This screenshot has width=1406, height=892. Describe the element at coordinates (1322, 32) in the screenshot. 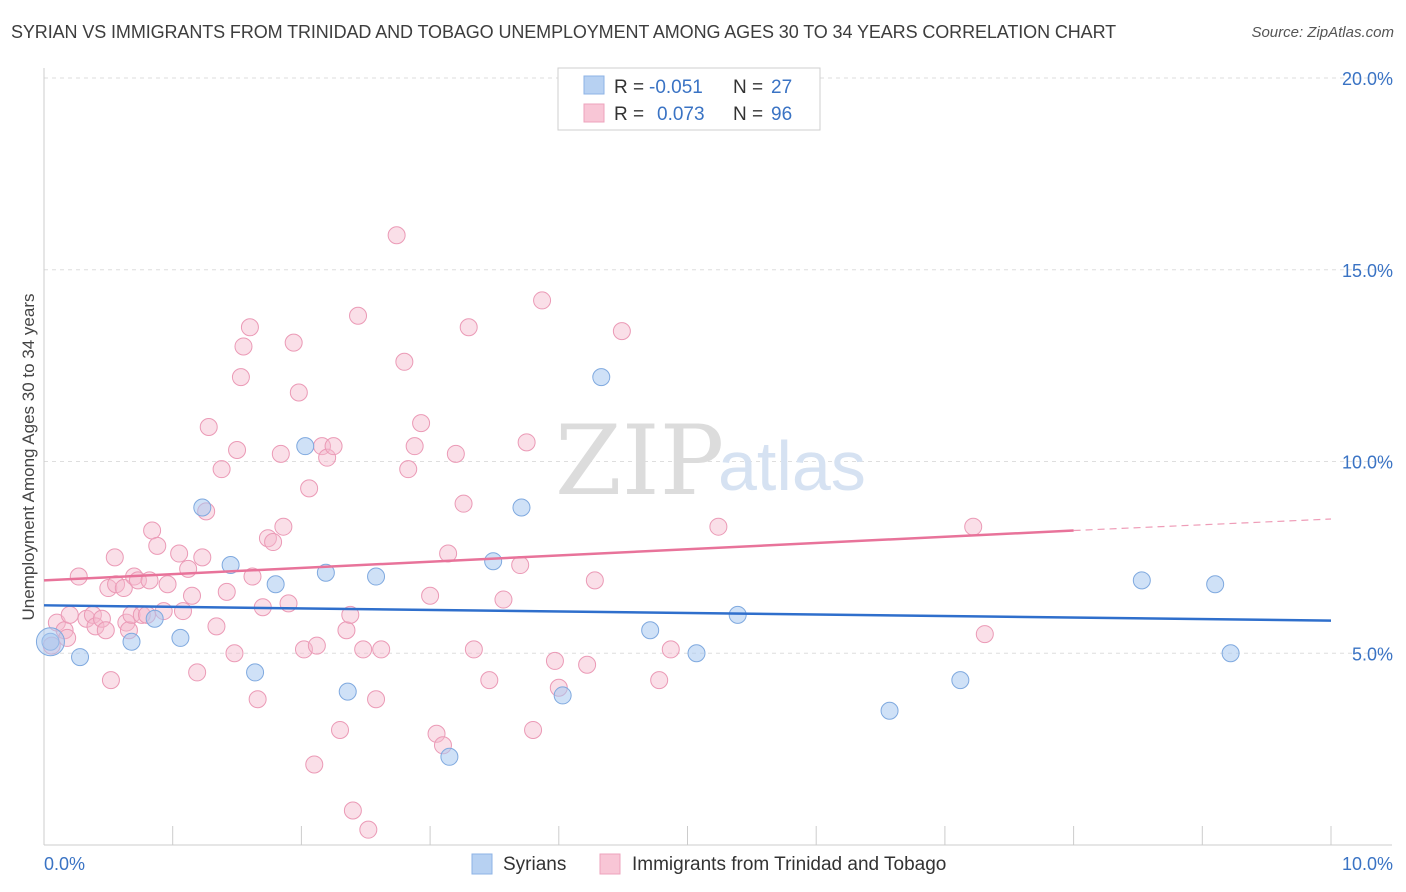

I see `source-label: Source: ZipAtlas.com` at that location.